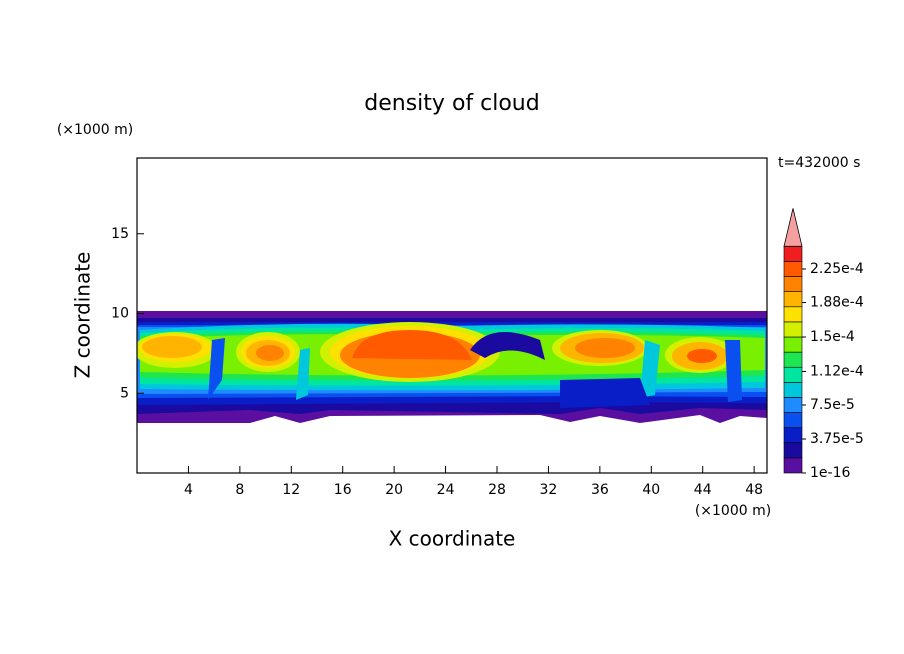  What do you see at coordinates (600, 490) in the screenshot?
I see `x-tick-label: 36` at bounding box center [600, 490].